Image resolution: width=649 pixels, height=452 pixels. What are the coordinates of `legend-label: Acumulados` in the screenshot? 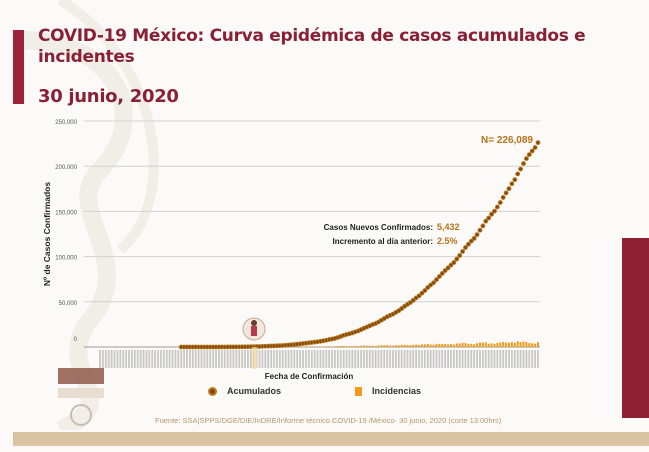 It's located at (254, 391).